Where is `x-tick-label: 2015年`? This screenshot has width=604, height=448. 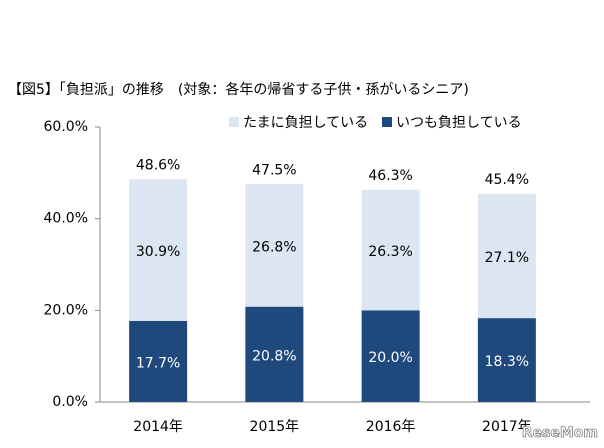 x-tick-label: 2015年 is located at coordinates (275, 427).